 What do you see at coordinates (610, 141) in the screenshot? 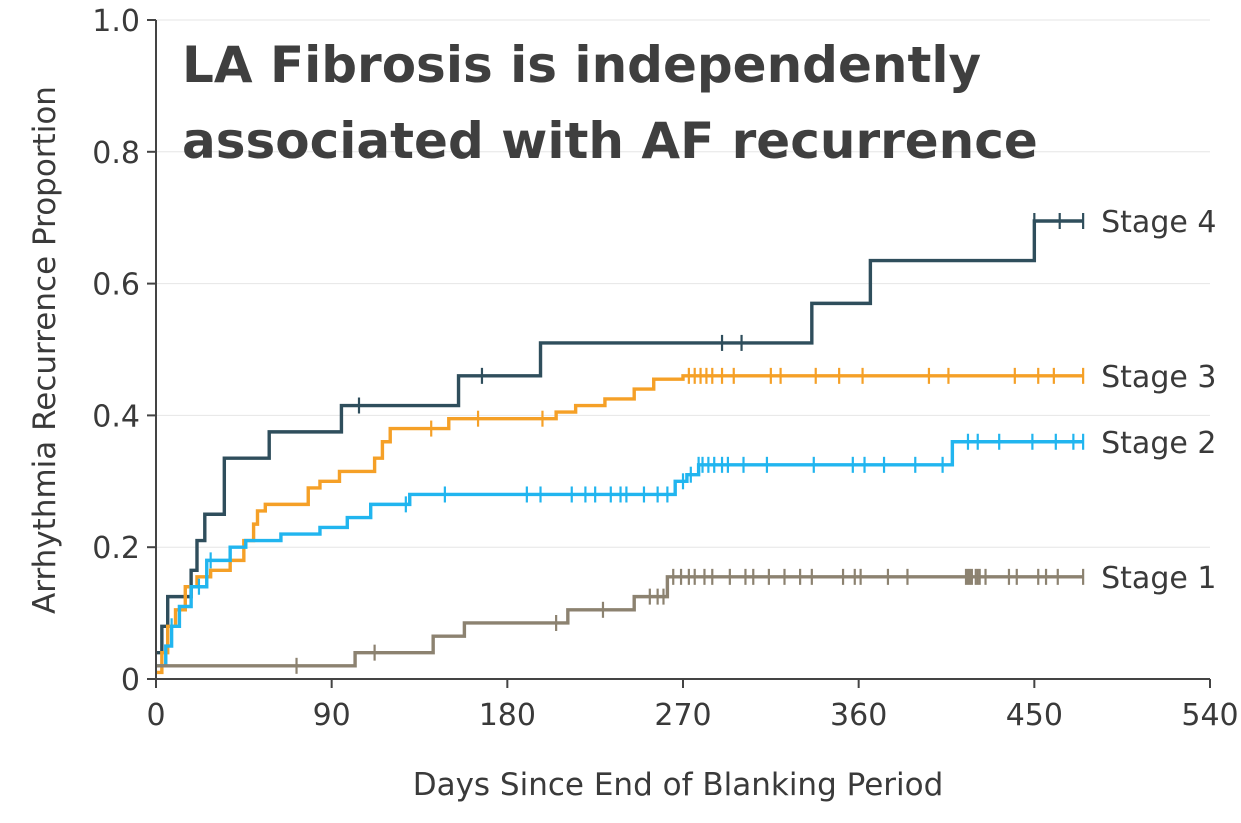
I see `chart-title-line-2: associated with AF recurrence` at bounding box center [610, 141].